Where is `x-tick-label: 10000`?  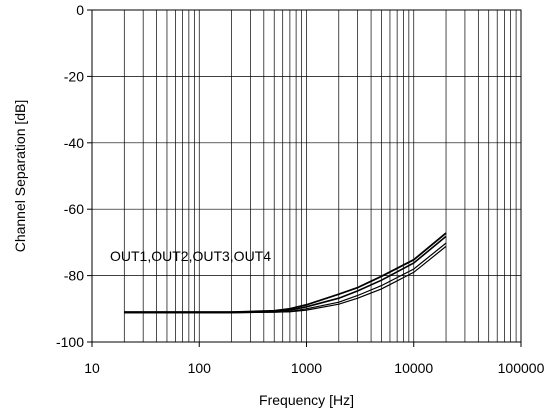 x-tick-label: 10000 is located at coordinates (413, 368).